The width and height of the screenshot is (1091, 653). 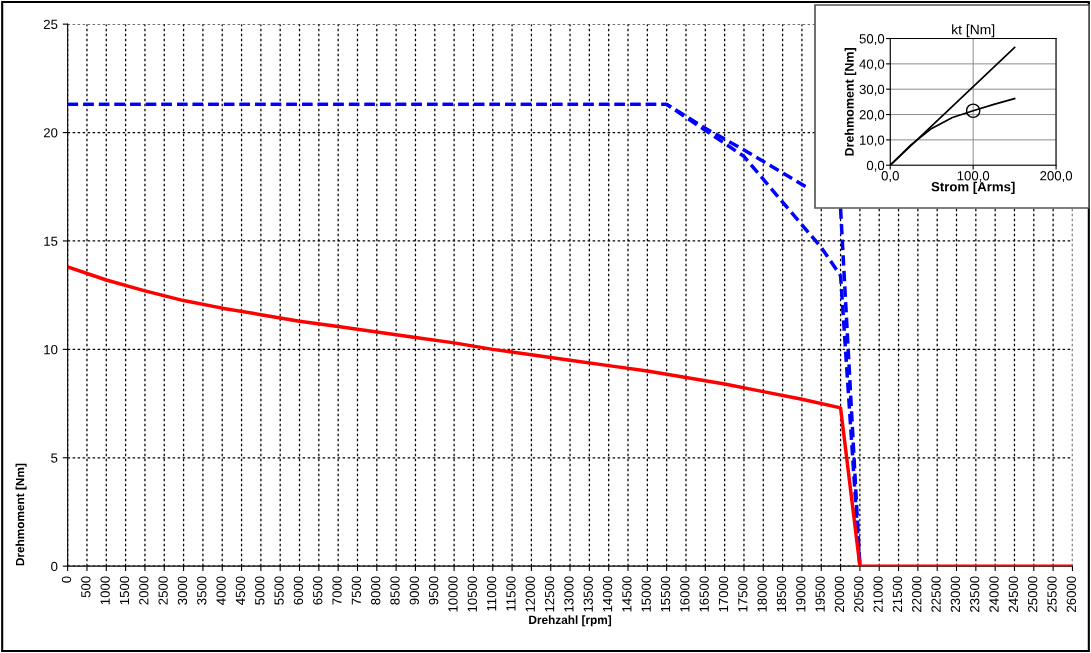 I want to click on x-tick-label: 11500, so click(x=511, y=593).